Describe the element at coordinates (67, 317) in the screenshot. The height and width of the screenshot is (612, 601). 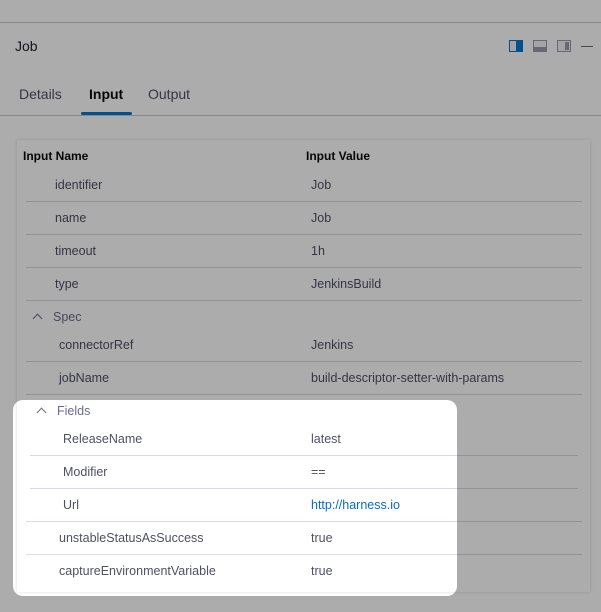
I see `section-label: Spec` at that location.